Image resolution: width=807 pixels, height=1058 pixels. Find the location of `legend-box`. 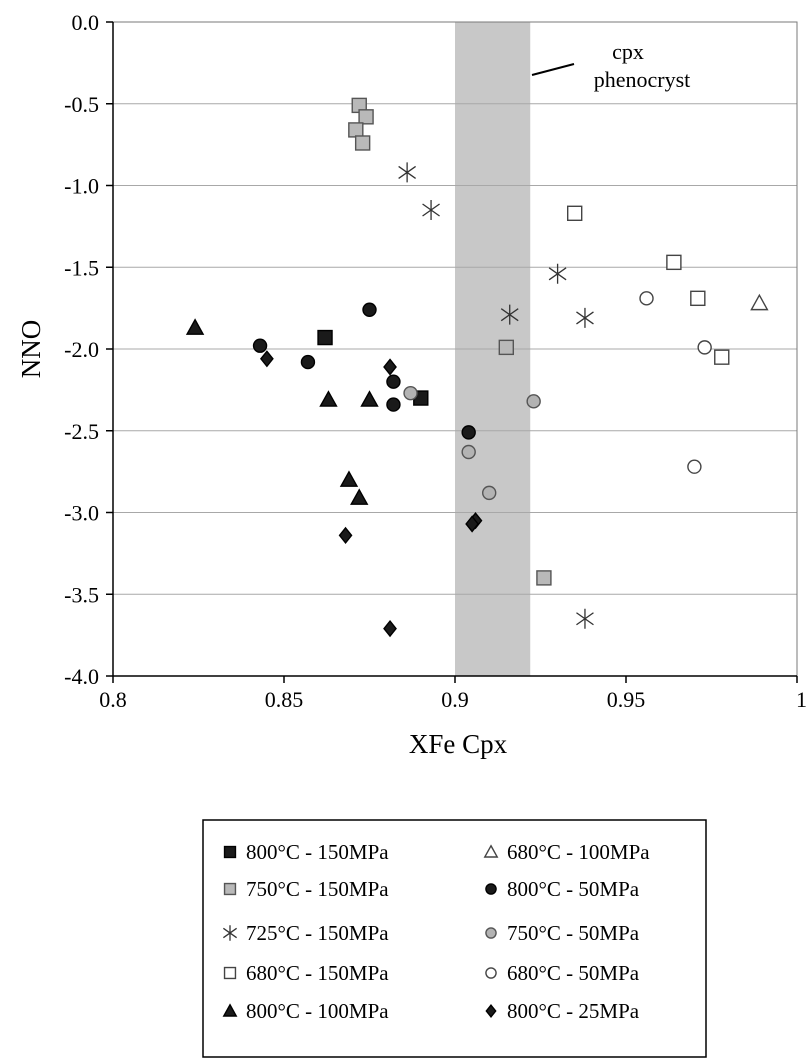

legend-box is located at coordinates (454, 938).